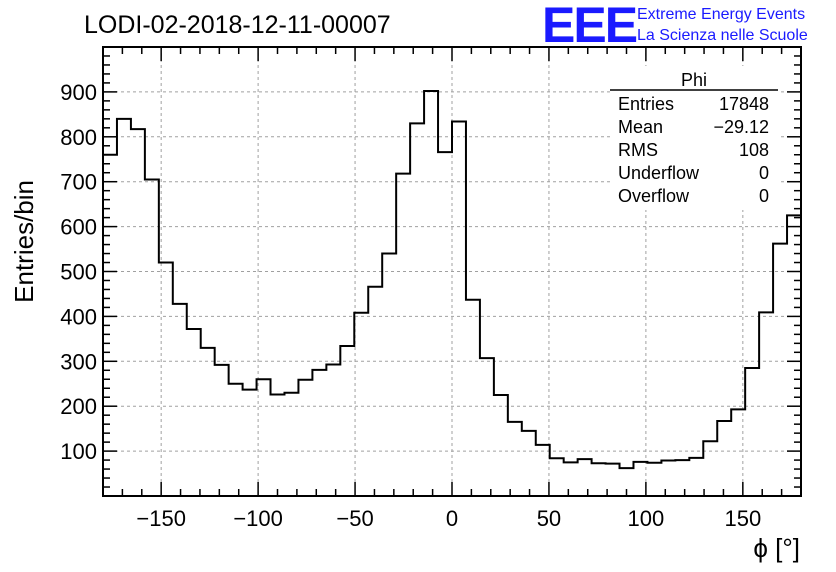 Image resolution: width=836 pixels, height=572 pixels. What do you see at coordinates (741, 127) in the screenshot?
I see `stats-value: −29.12` at bounding box center [741, 127].